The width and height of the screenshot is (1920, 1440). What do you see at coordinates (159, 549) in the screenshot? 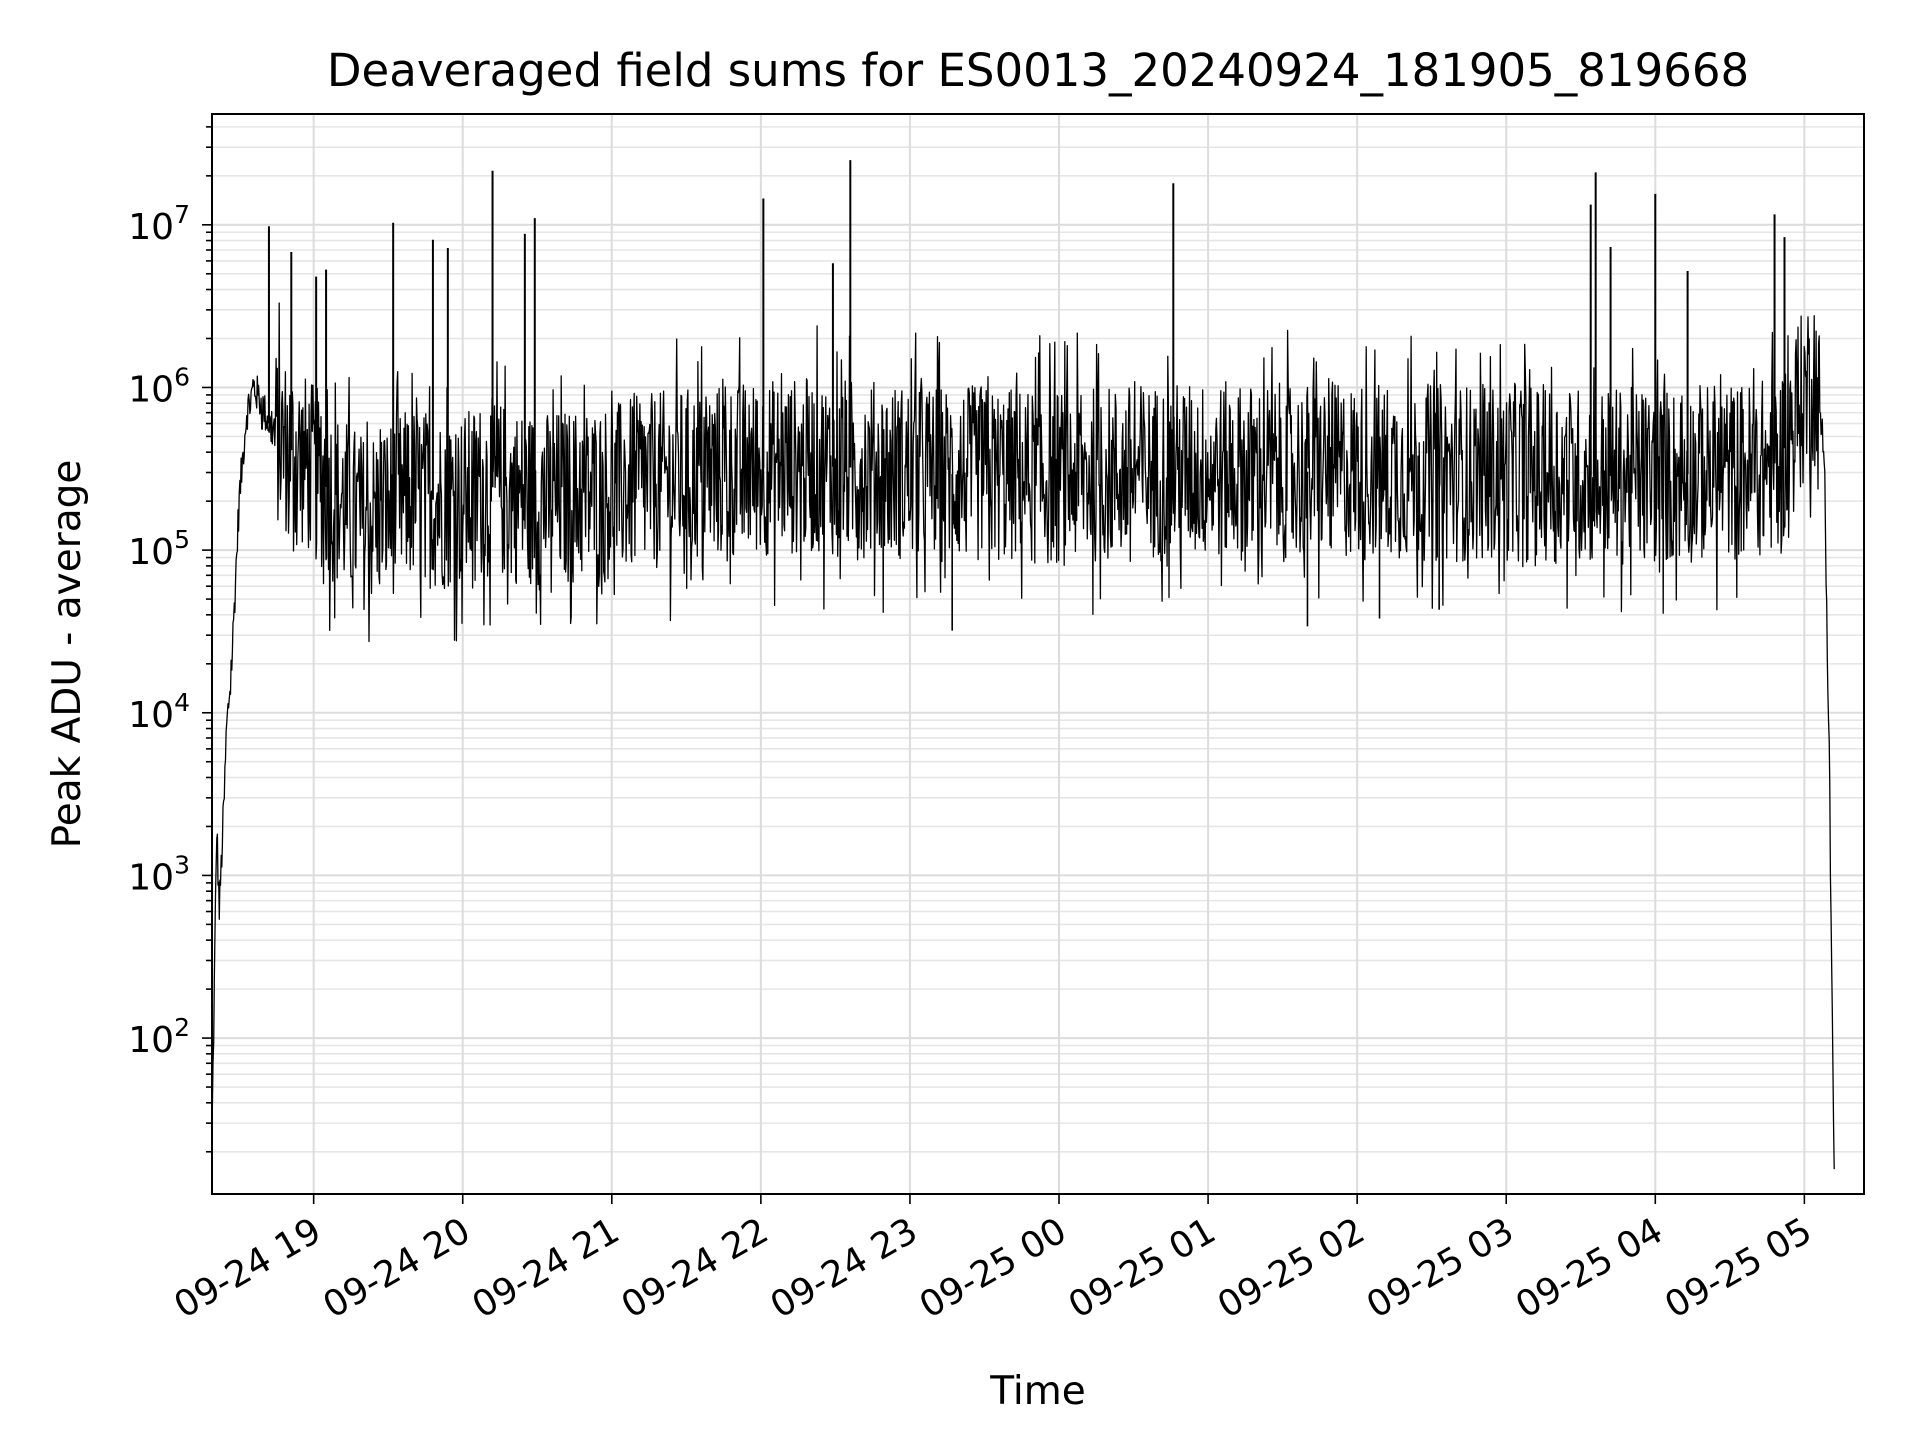
I see `y-tick-label: 10⁵` at bounding box center [159, 549].